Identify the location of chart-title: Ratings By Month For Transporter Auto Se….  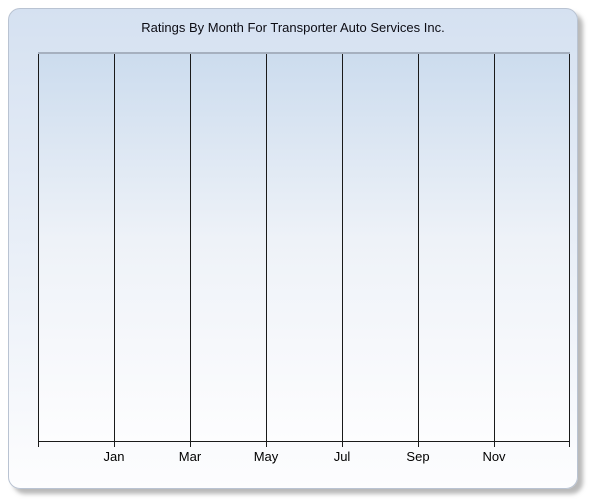
(293, 27).